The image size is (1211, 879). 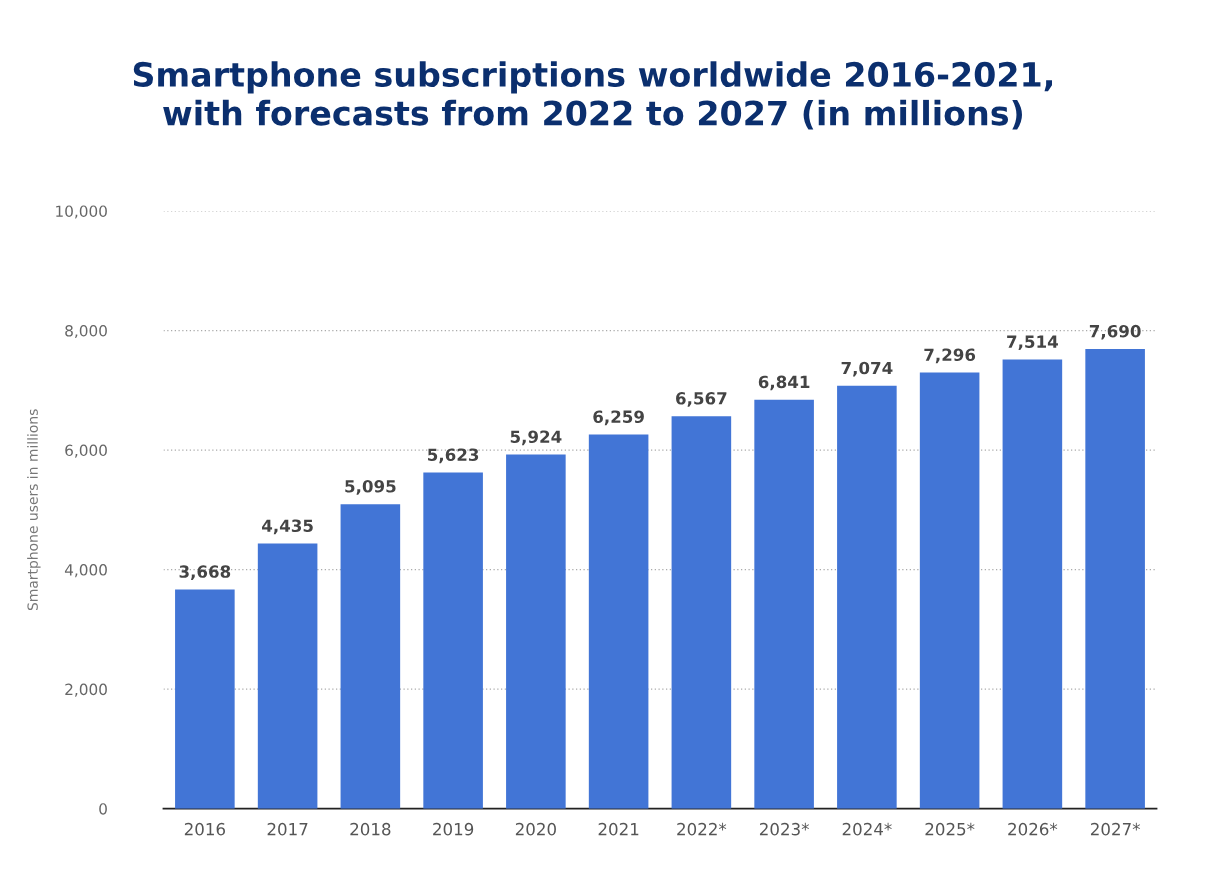 What do you see at coordinates (205, 572) in the screenshot?
I see `data-label: 3,668` at bounding box center [205, 572].